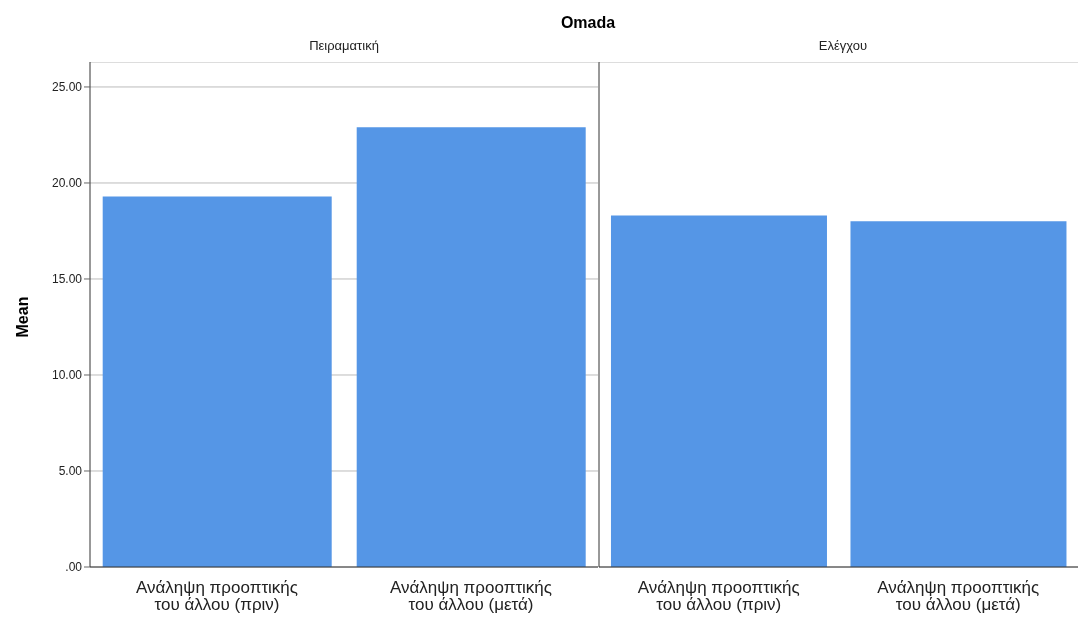 This screenshot has height=640, width=1086. I want to click on y-tick-label: 15.00, so click(67, 279).